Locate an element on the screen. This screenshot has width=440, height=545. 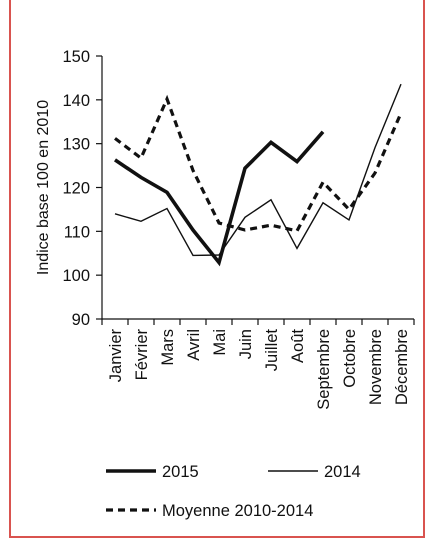
x-tick-label: Avril is located at coordinates (194, 345).